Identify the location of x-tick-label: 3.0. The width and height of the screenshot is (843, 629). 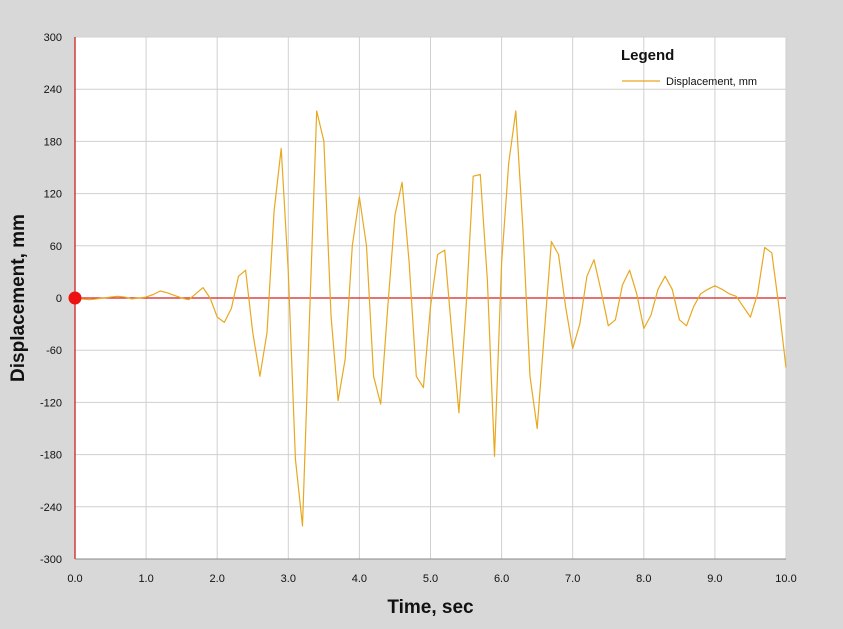
(288, 579).